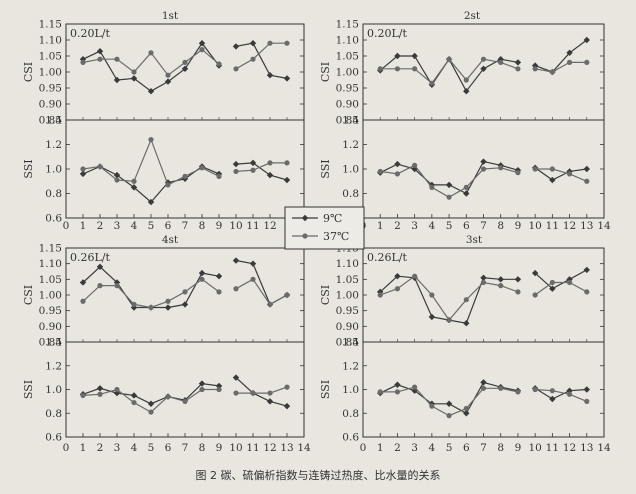 This screenshot has width=636, height=494. Describe the element at coordinates (483, 448) in the screenshot. I see `x-tick-label: 7` at that location.